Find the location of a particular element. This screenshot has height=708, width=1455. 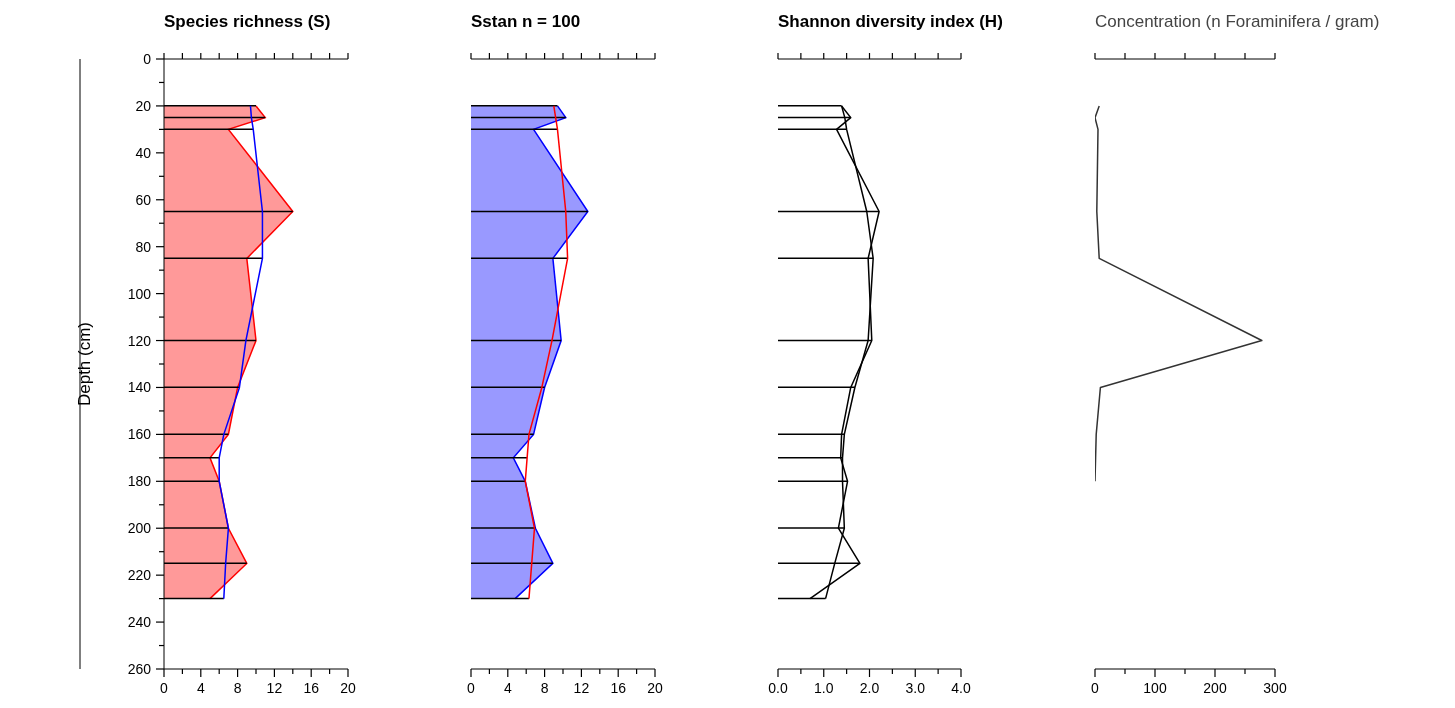

y-tick-label: 160 is located at coordinates (139, 434).